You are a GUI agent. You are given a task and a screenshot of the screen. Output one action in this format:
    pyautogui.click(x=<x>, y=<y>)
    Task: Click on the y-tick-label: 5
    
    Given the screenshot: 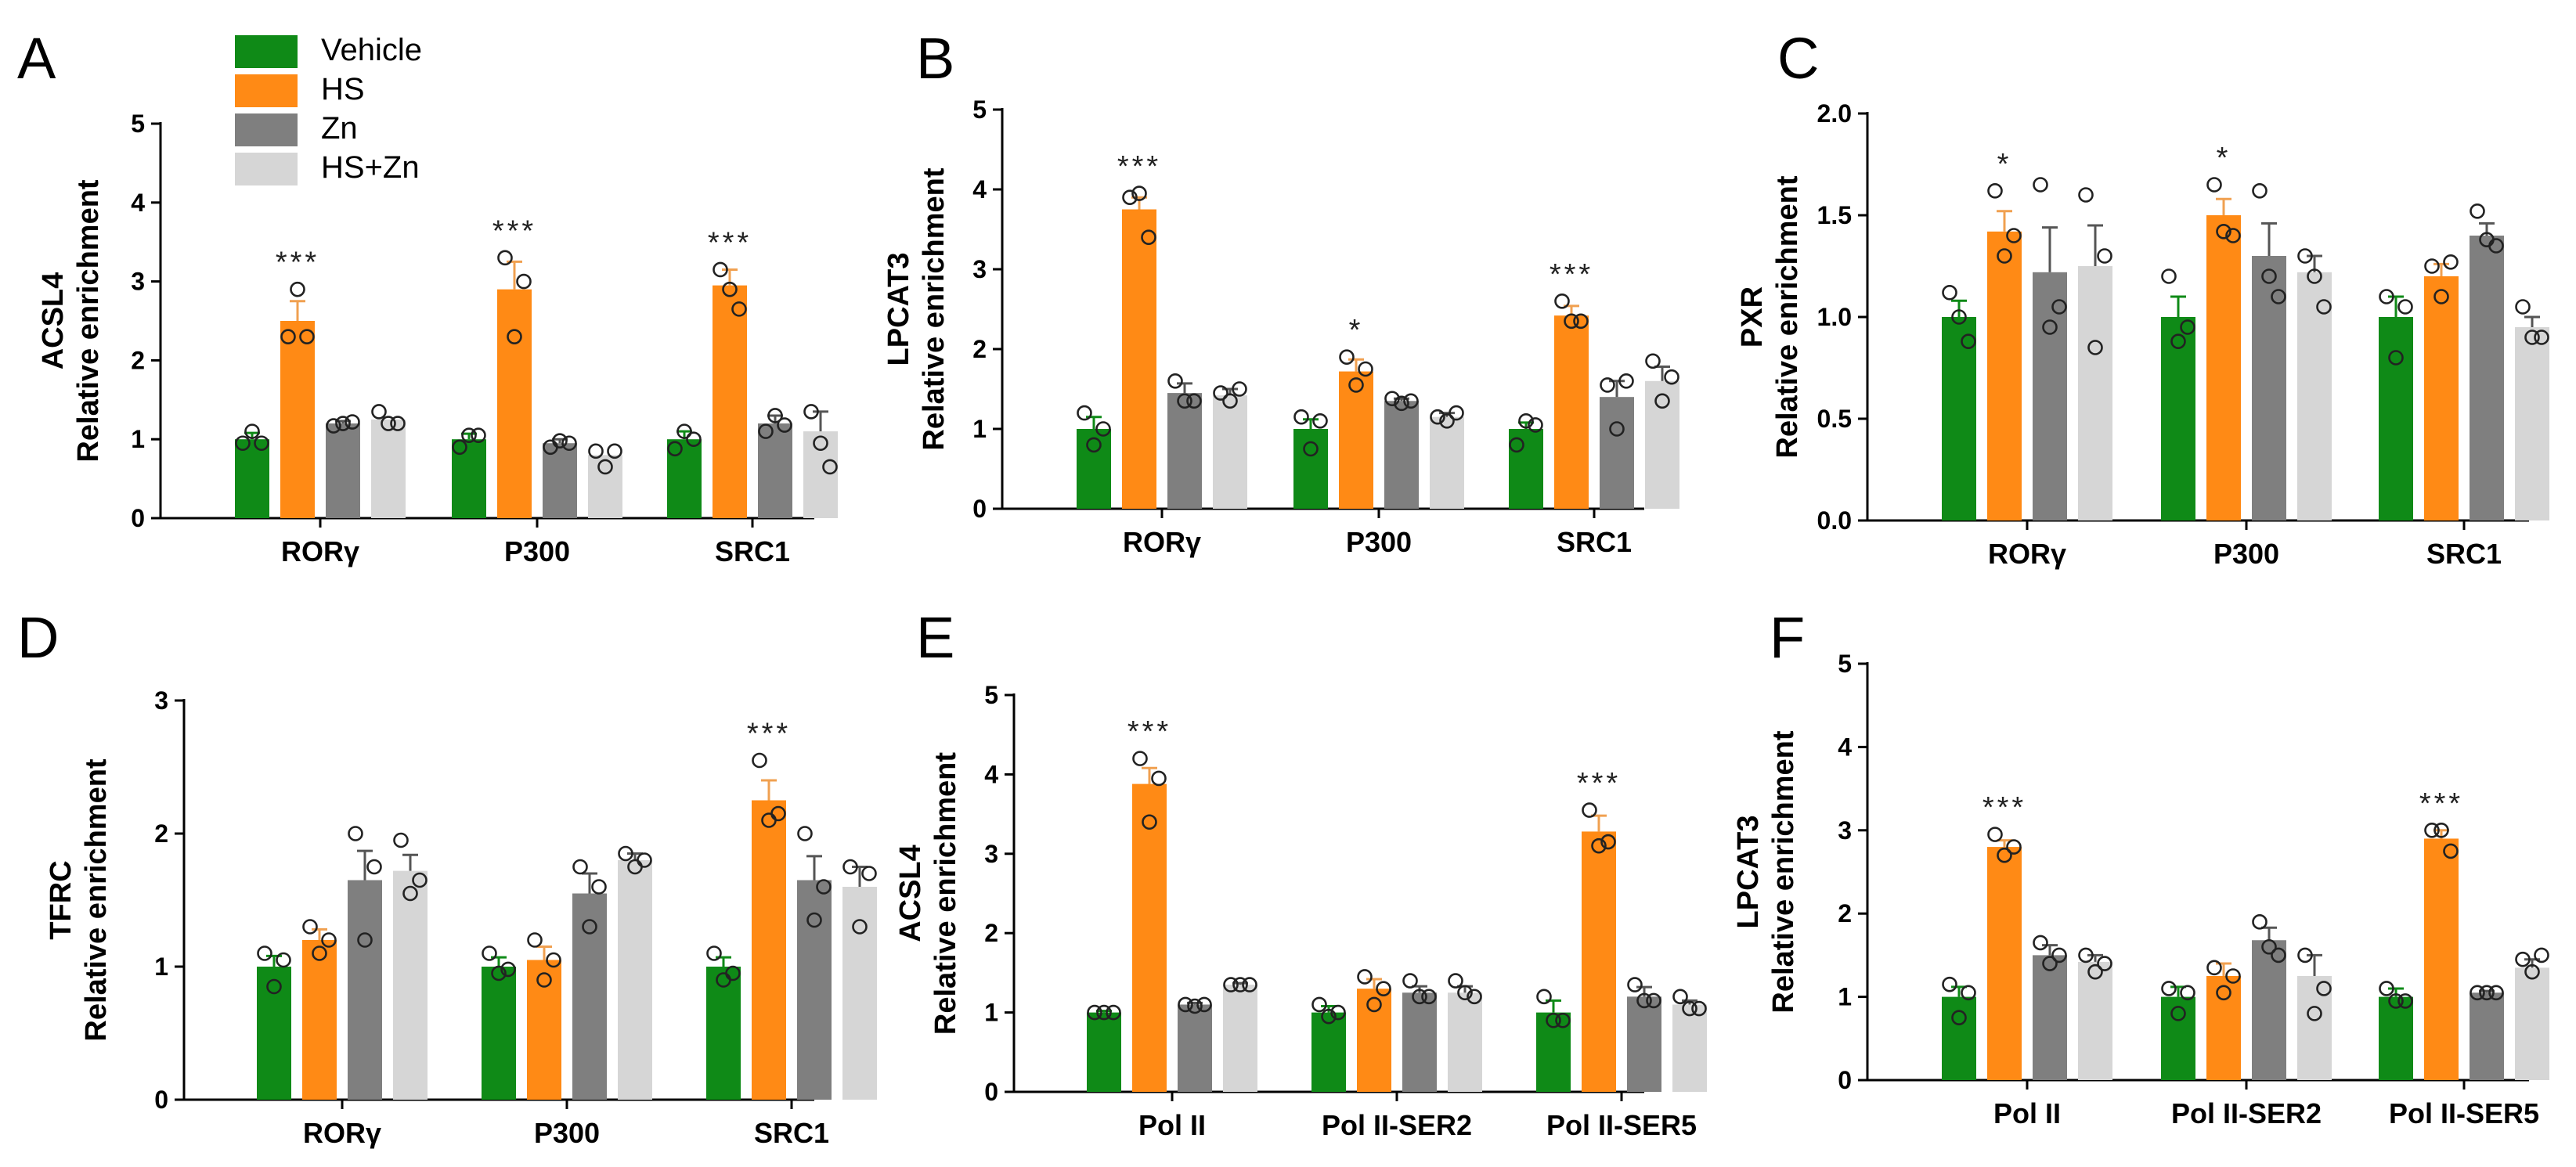 What is the action you would take?
    pyautogui.click(x=991, y=695)
    